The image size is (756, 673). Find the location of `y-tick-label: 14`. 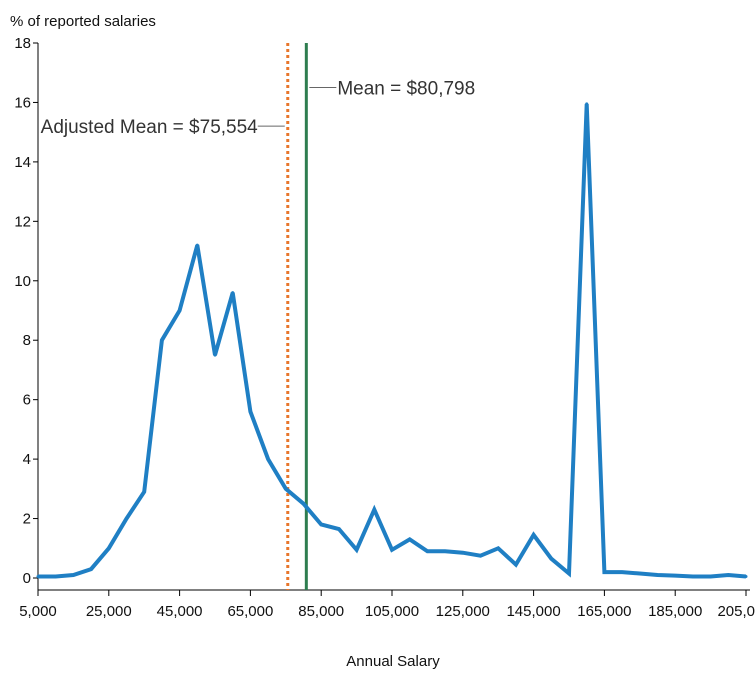

y-tick-label: 14 is located at coordinates (22, 162).